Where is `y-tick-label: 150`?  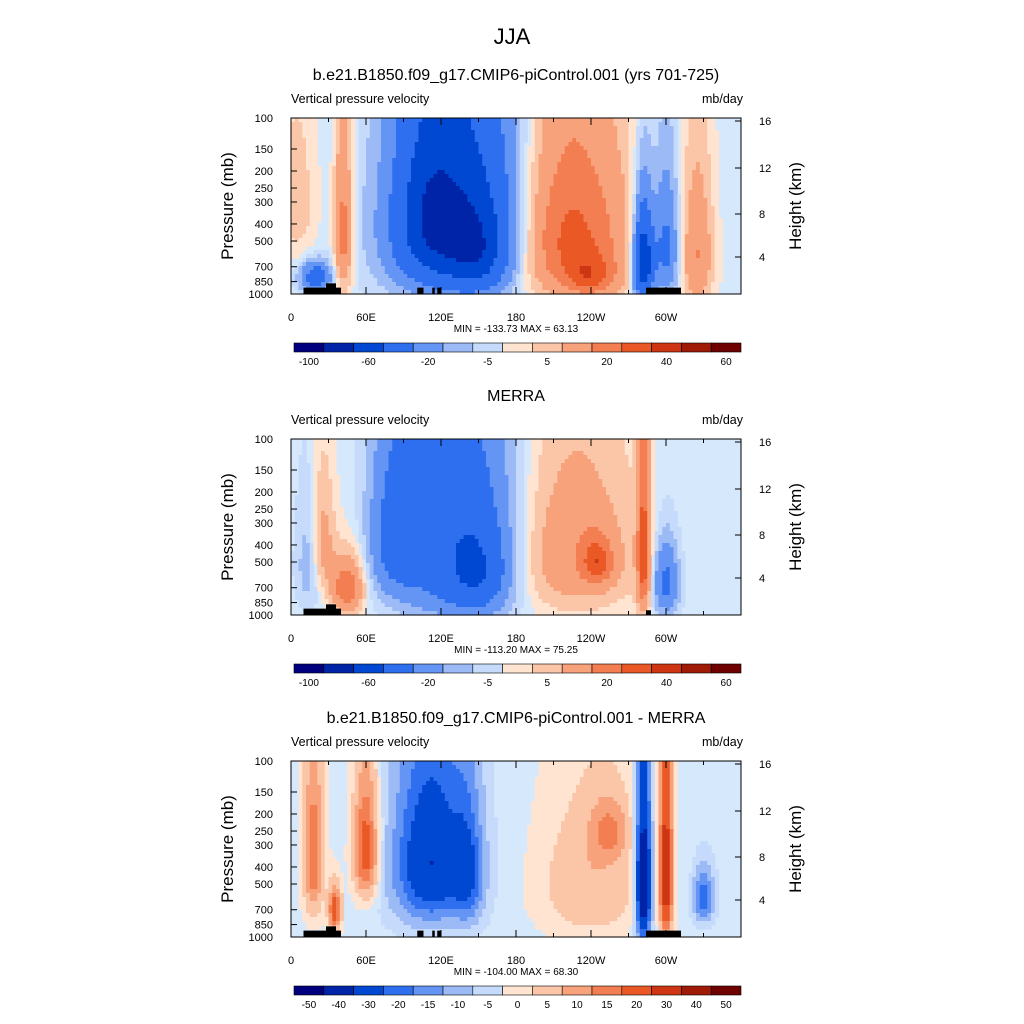 y-tick-label: 150 is located at coordinates (264, 150).